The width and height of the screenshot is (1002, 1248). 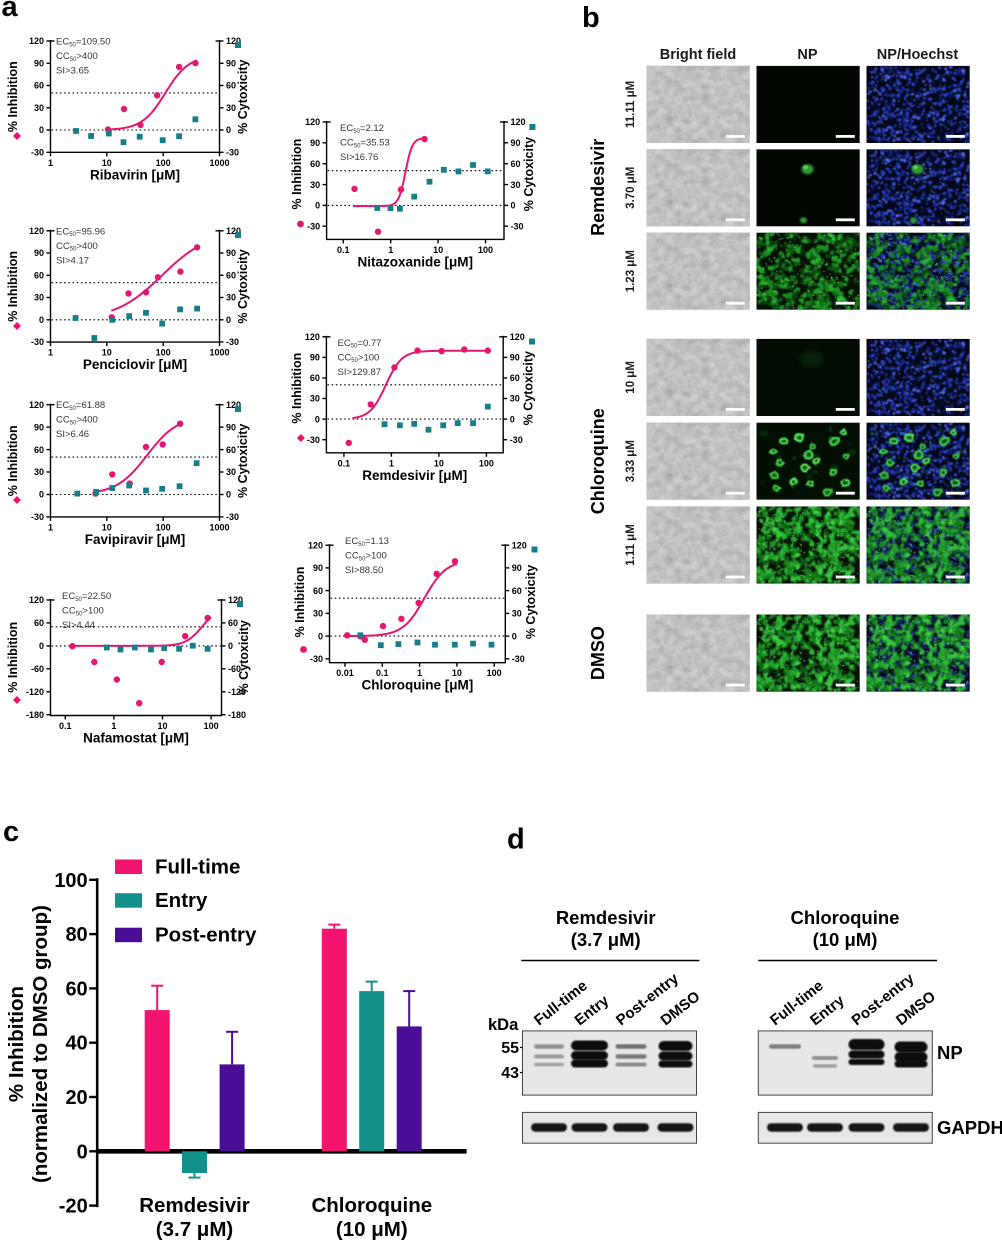 What do you see at coordinates (135, 174) in the screenshot?
I see `svg-text: Ribavirin [μM]` at bounding box center [135, 174].